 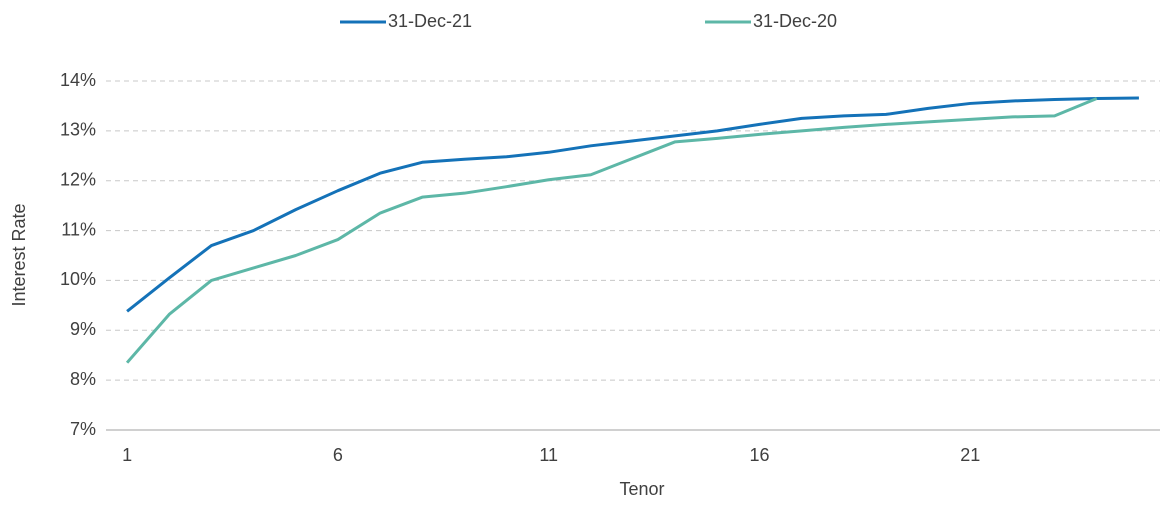 I want to click on y-tick-label: 10%, so click(x=78, y=279).